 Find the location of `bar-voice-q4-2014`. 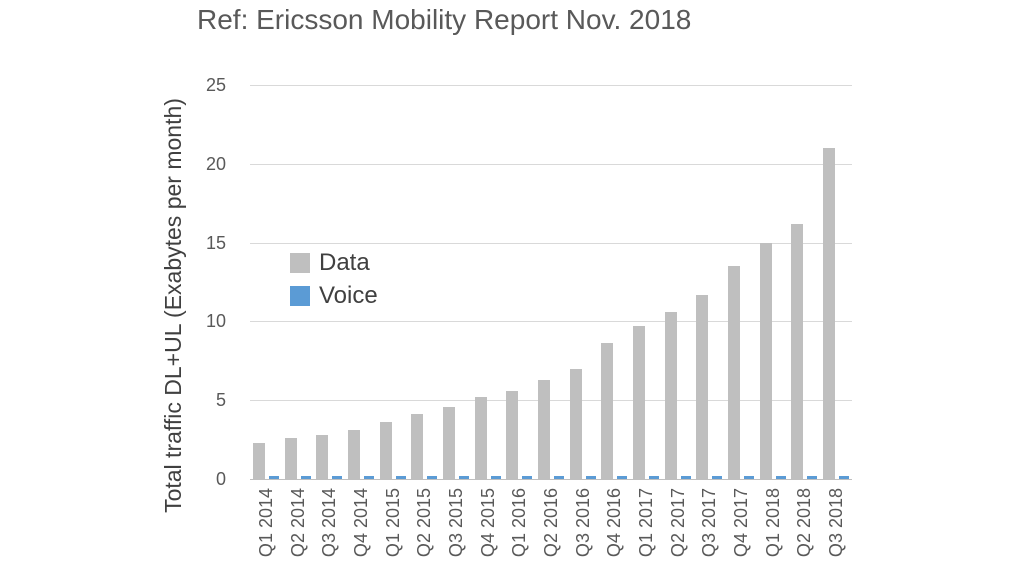

bar-voice-q4-2014 is located at coordinates (368, 477).